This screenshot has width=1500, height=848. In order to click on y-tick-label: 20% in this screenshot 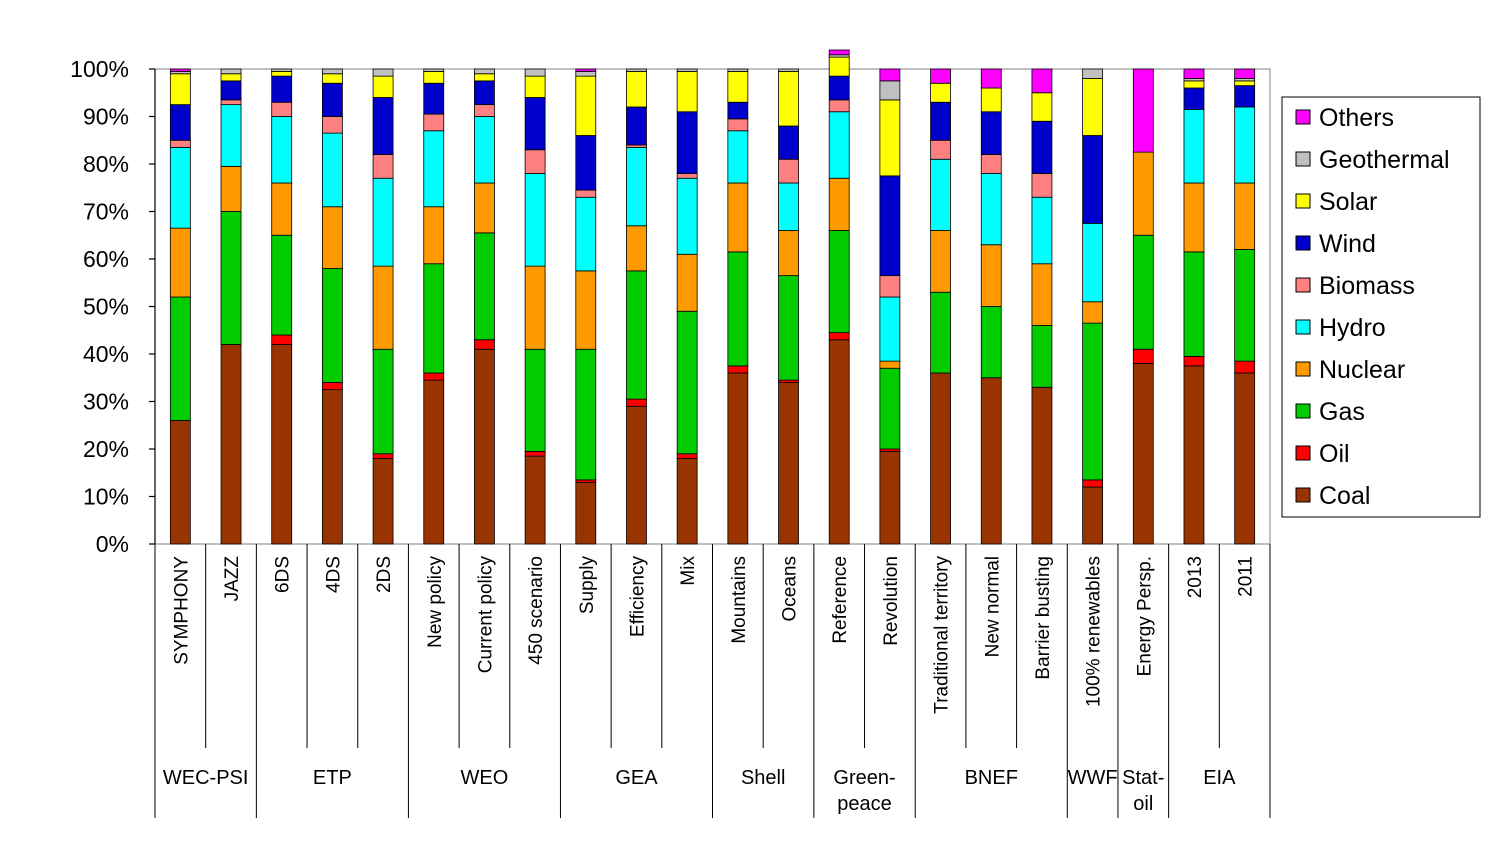, I will do `click(106, 449)`.